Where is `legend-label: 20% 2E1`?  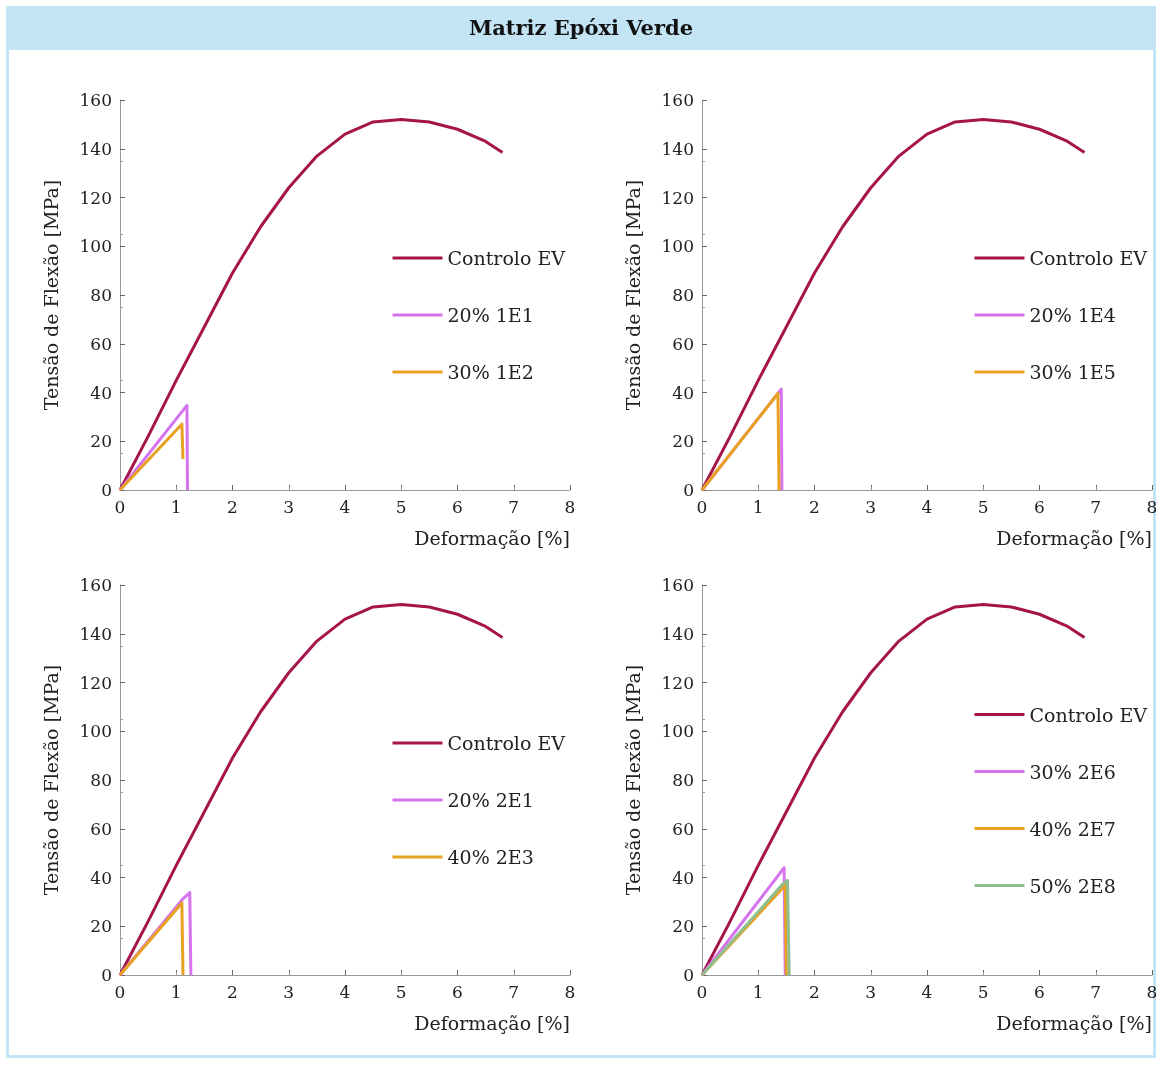 legend-label: 20% 2E1 is located at coordinates (490, 800).